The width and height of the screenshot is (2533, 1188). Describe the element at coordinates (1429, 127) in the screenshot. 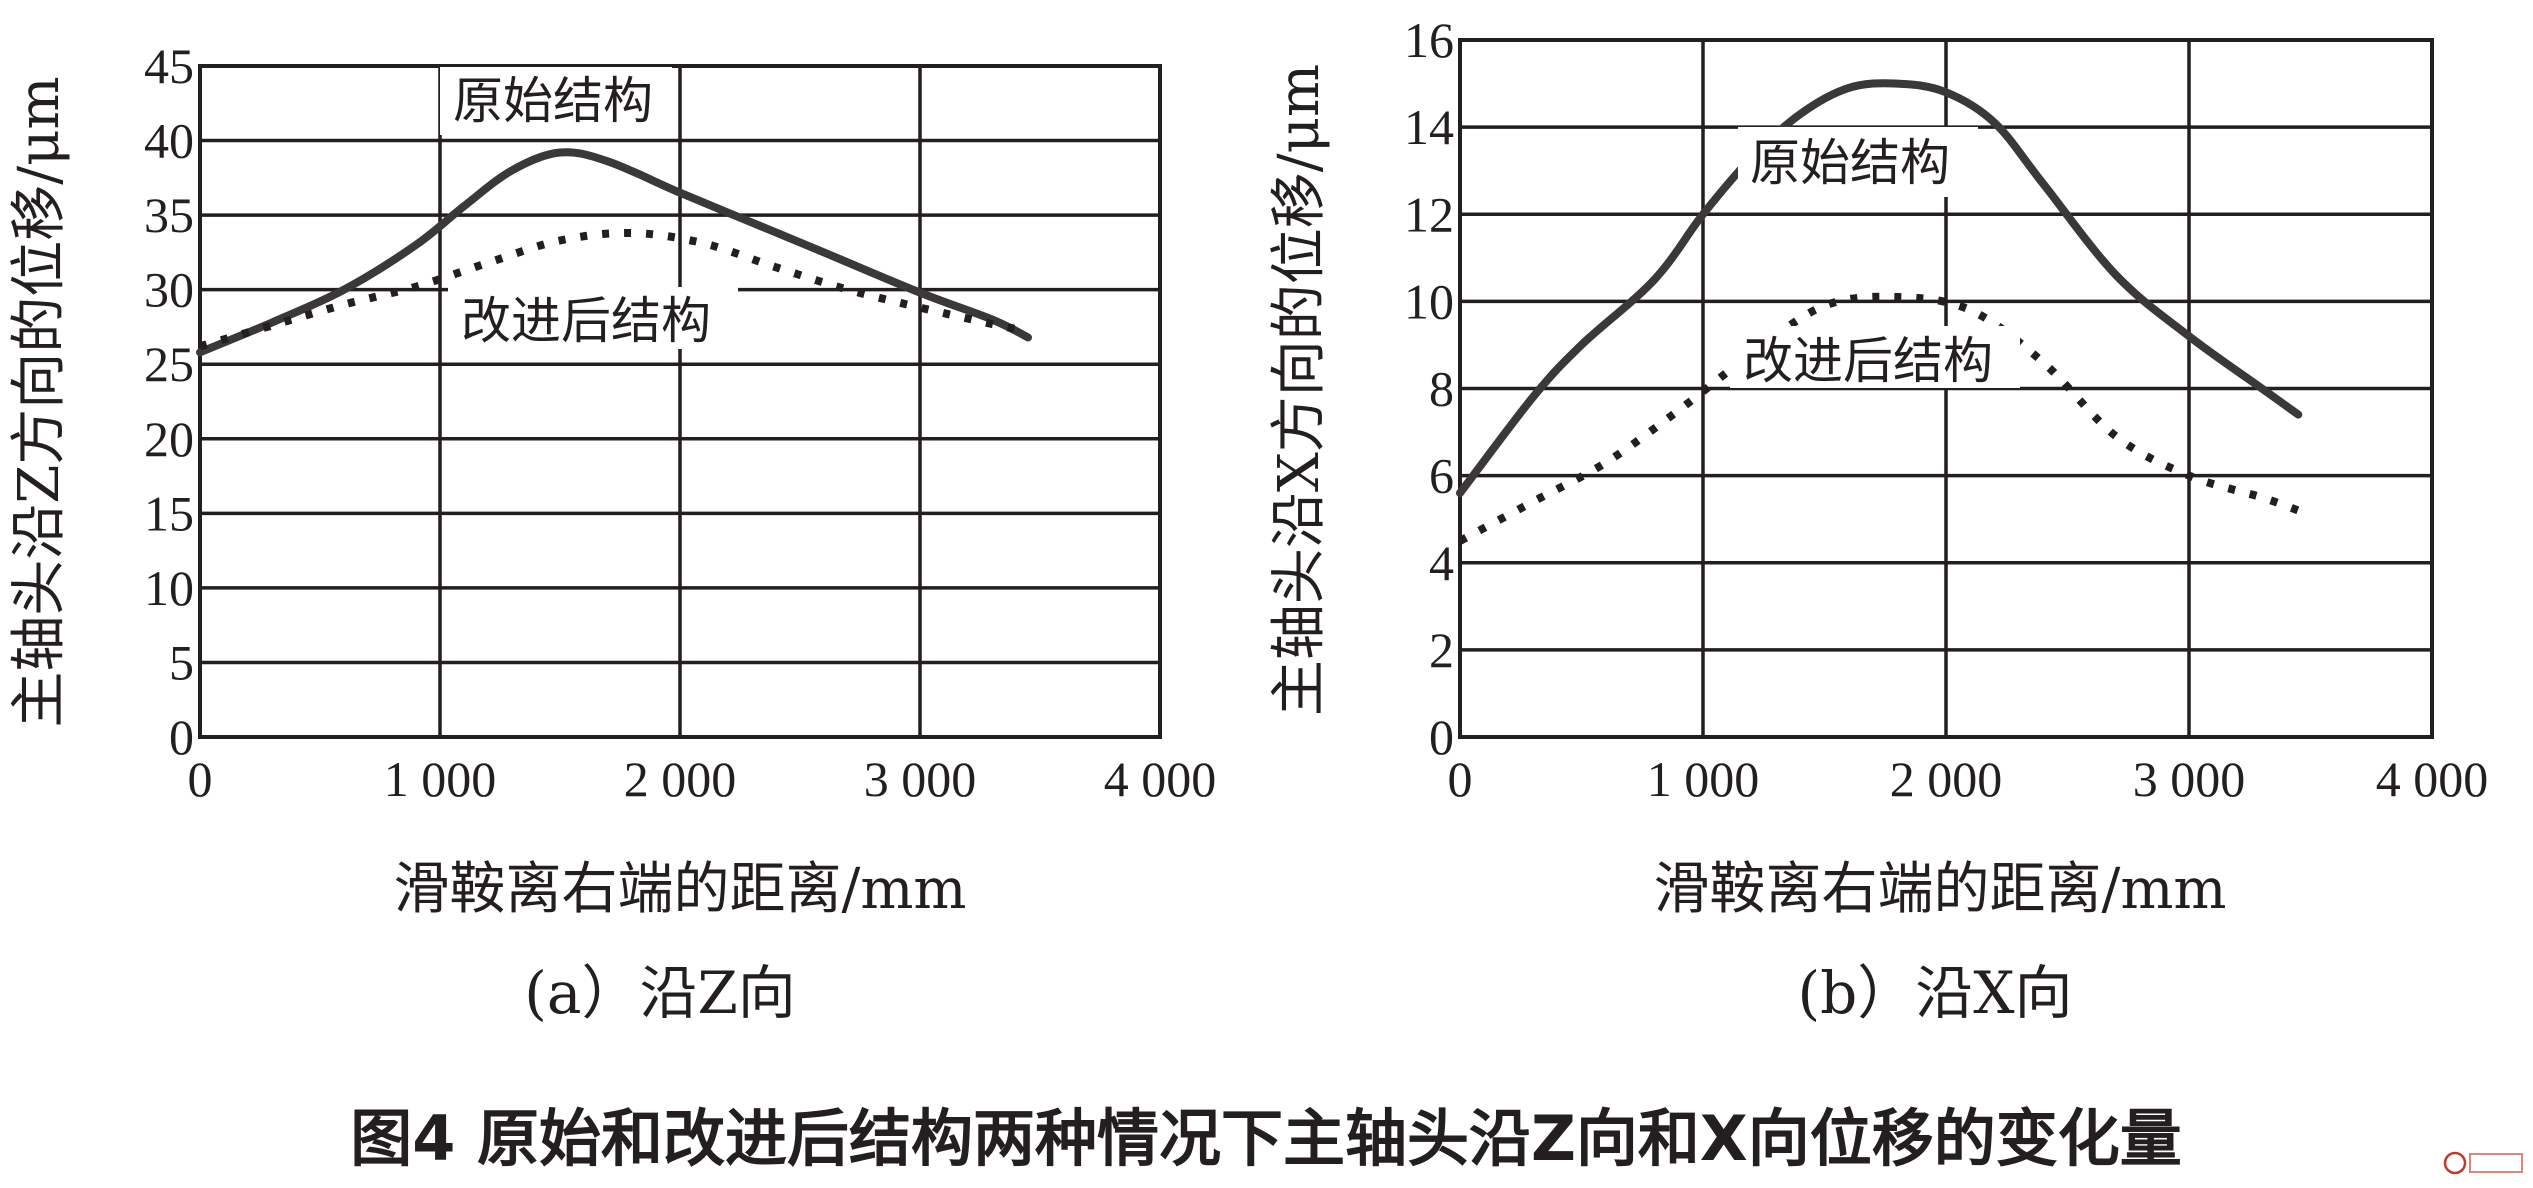

I see `panel-b-y-tick-label: 14` at that location.